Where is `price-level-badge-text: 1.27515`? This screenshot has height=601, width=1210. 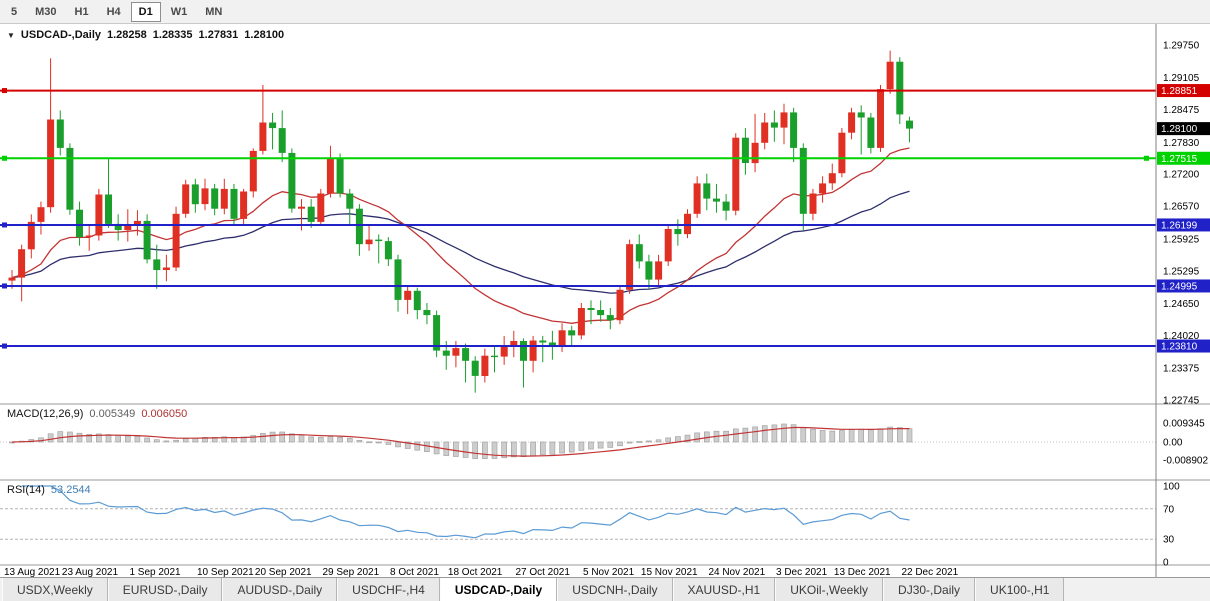
price-level-badge-text: 1.27515 is located at coordinates (1179, 159).